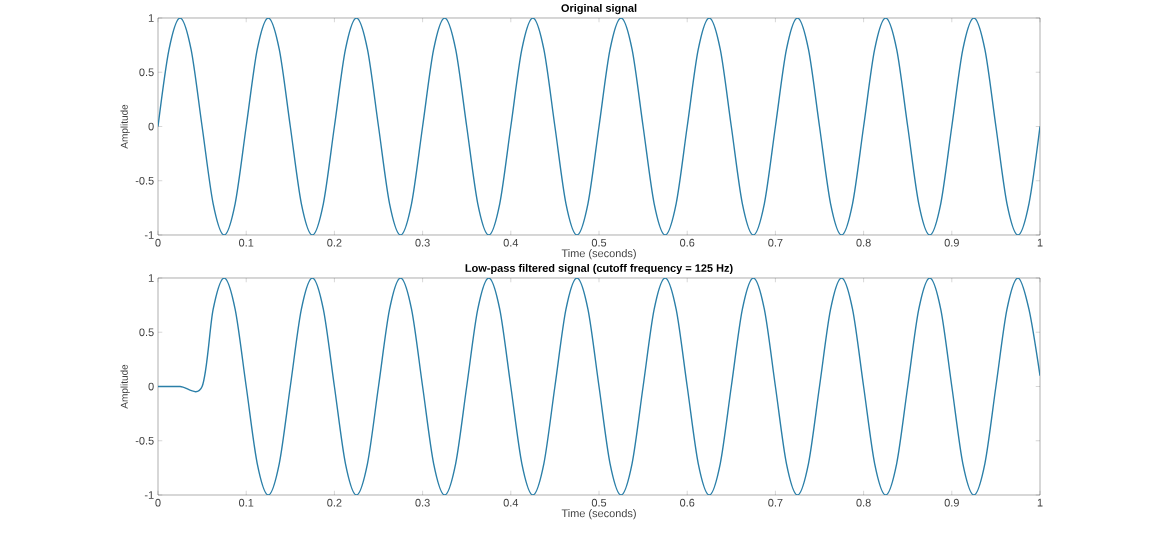 The width and height of the screenshot is (1155, 542). I want to click on chart-title: Original signal, so click(599, 9).